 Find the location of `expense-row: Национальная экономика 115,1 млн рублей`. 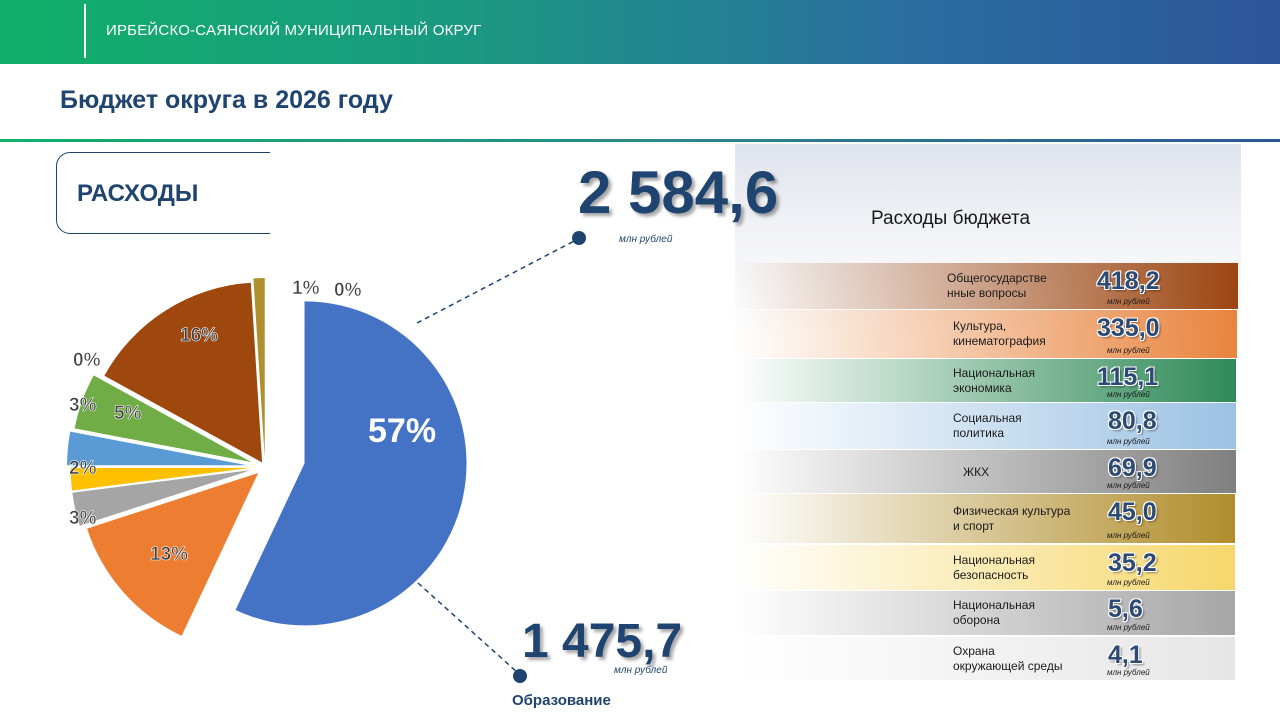

expense-row: Национальная экономика 115,1 млн рублей is located at coordinates (985, 380).